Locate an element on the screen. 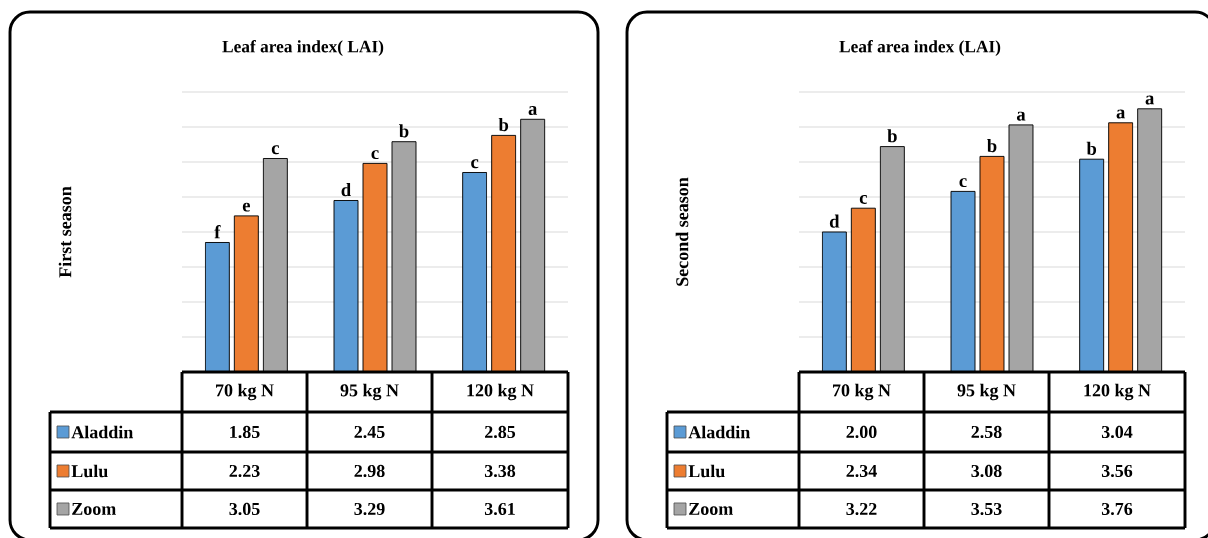 Image resolution: width=1208 pixels, height=538 pixels. data-label: 3.53 is located at coordinates (986, 509).